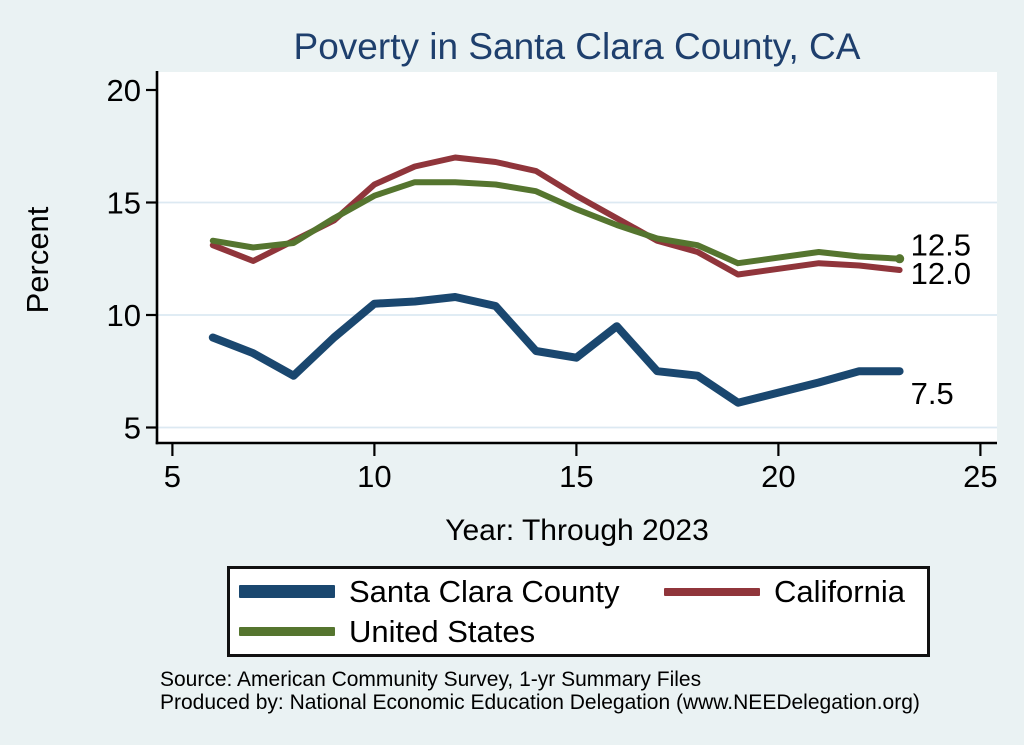  What do you see at coordinates (577, 530) in the screenshot?
I see `x-axis-title: Year: Through 2023` at bounding box center [577, 530].